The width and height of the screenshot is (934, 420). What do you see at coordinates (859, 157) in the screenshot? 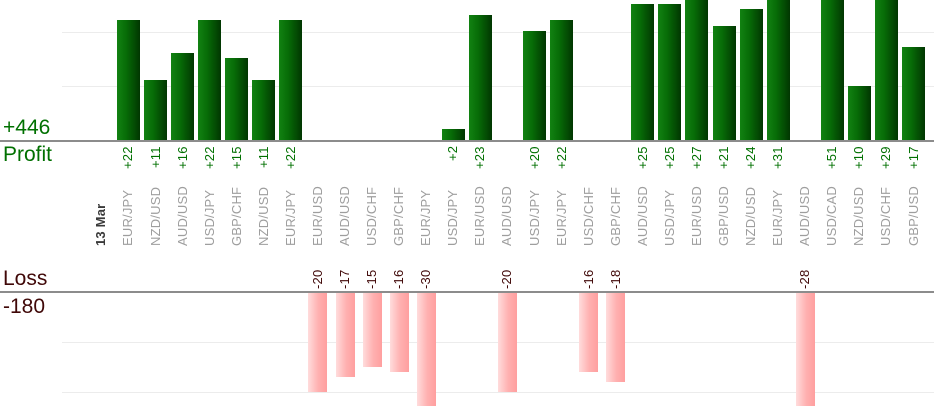
I see `profit-value-label: +10` at bounding box center [859, 157].